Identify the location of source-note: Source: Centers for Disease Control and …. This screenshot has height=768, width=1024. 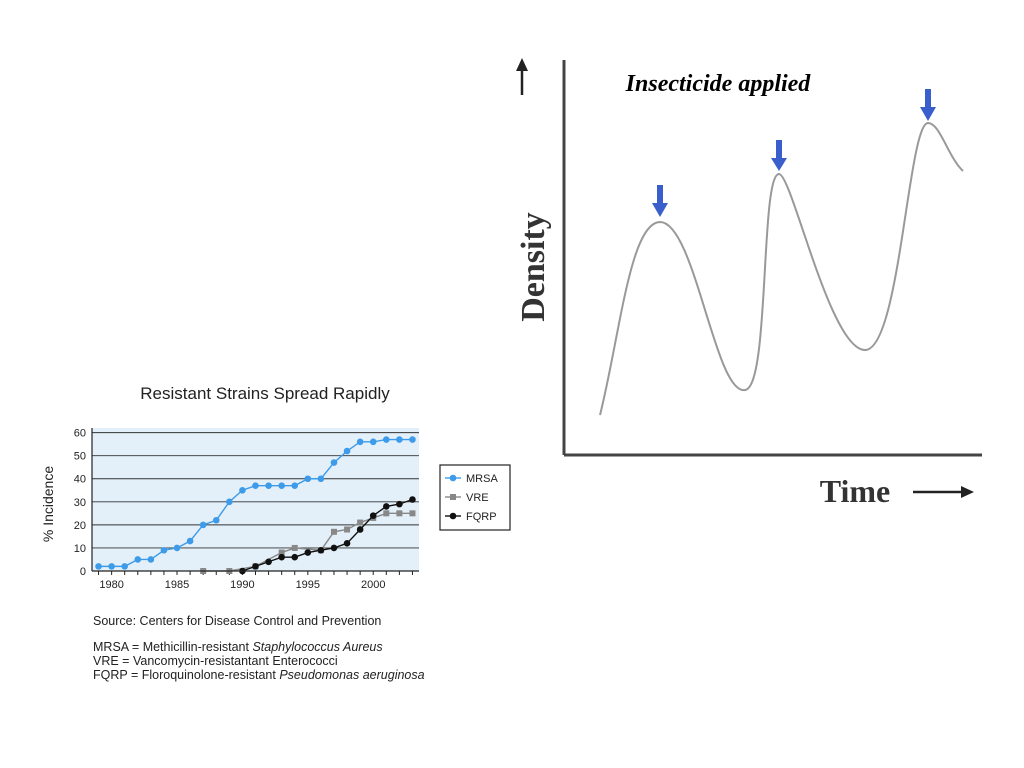
(237, 621).